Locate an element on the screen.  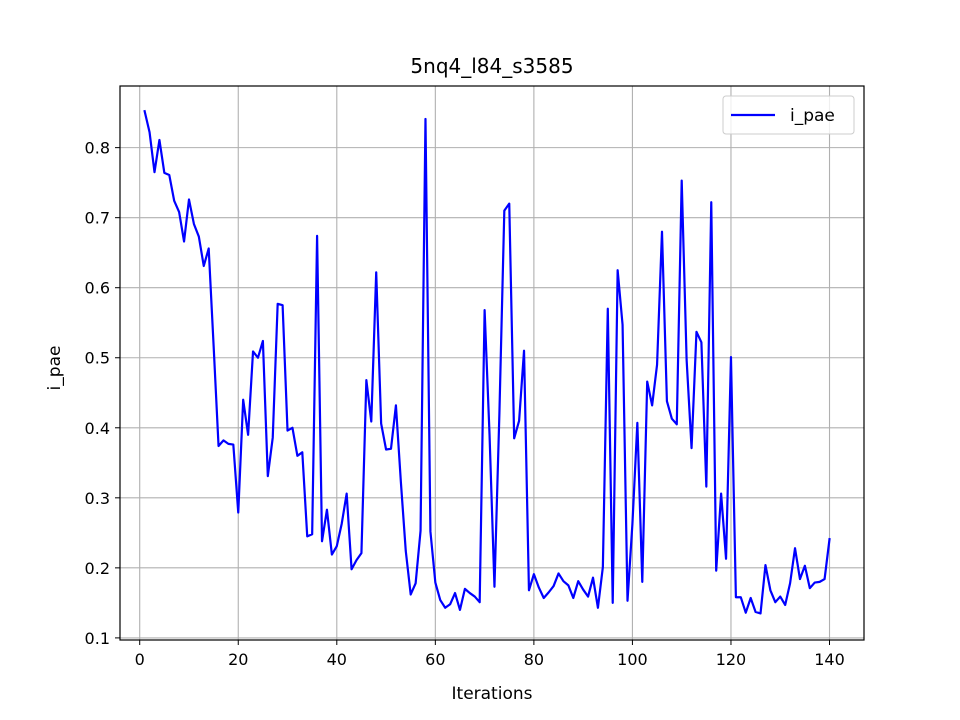
legend: i_pae is located at coordinates (788, 115).